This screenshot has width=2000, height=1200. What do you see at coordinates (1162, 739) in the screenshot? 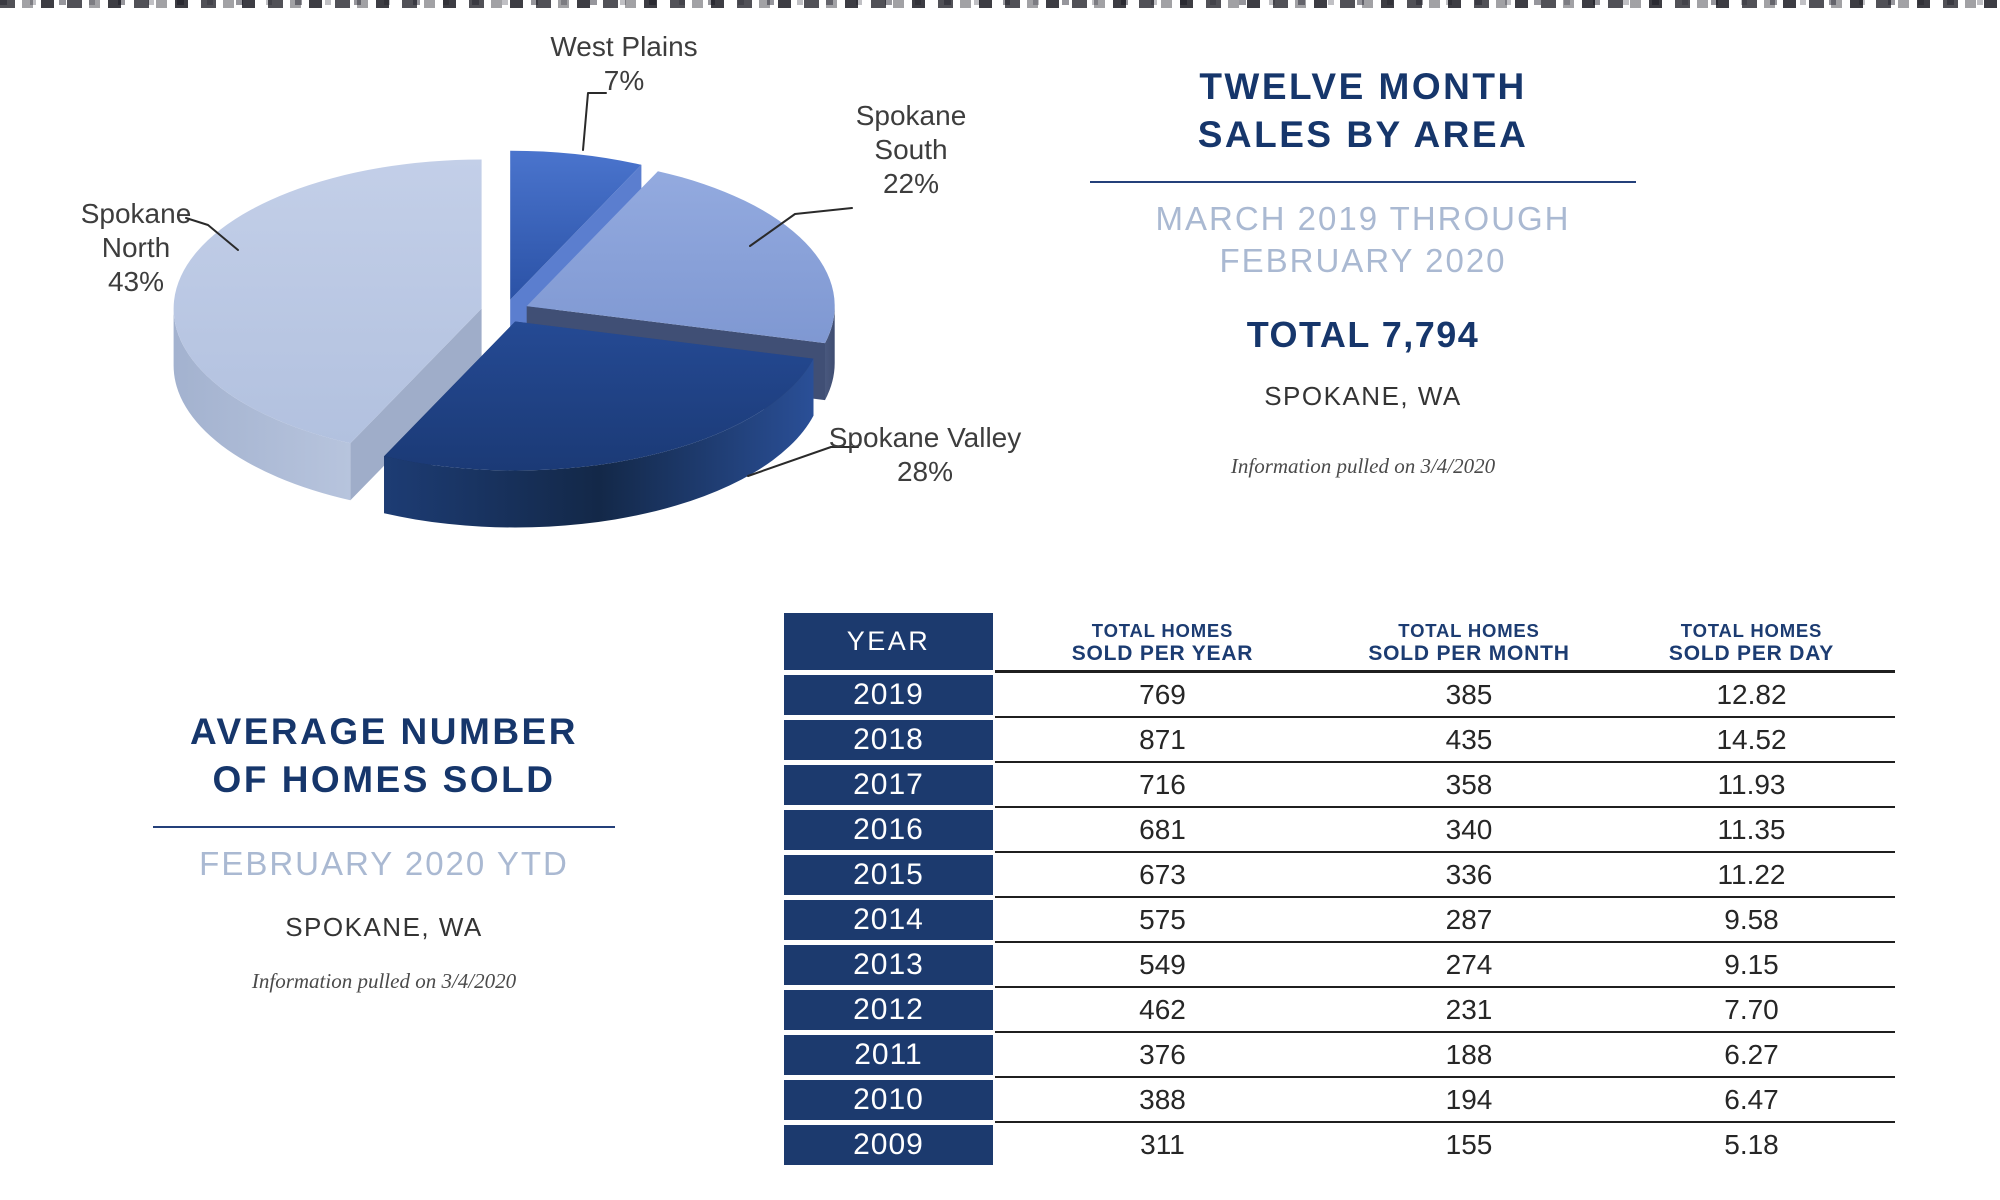
I see `homes-per-year: 871` at bounding box center [1162, 739].